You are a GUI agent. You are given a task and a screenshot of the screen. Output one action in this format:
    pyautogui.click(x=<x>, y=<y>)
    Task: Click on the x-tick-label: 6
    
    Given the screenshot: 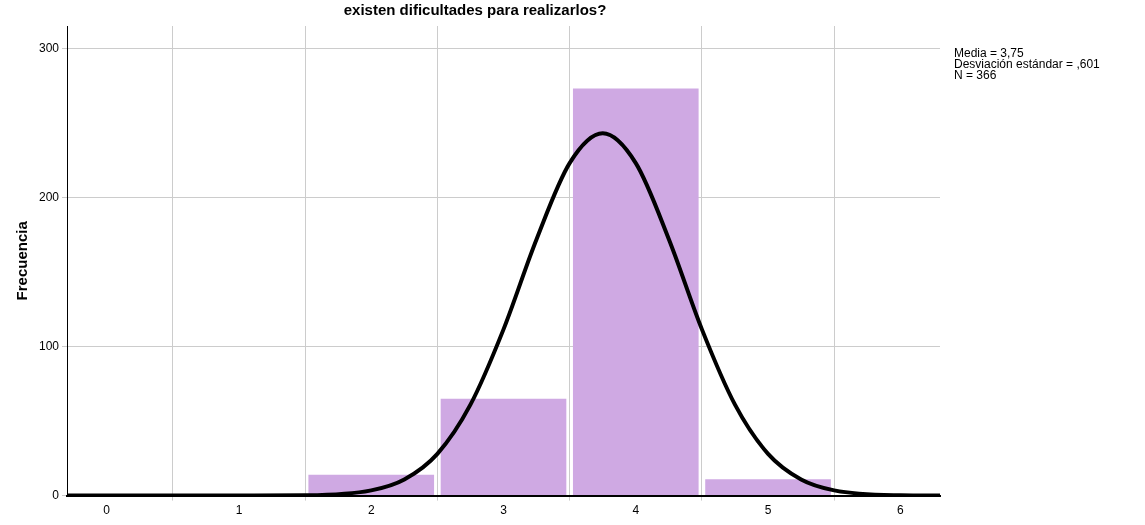 What is the action you would take?
    pyautogui.click(x=900, y=510)
    